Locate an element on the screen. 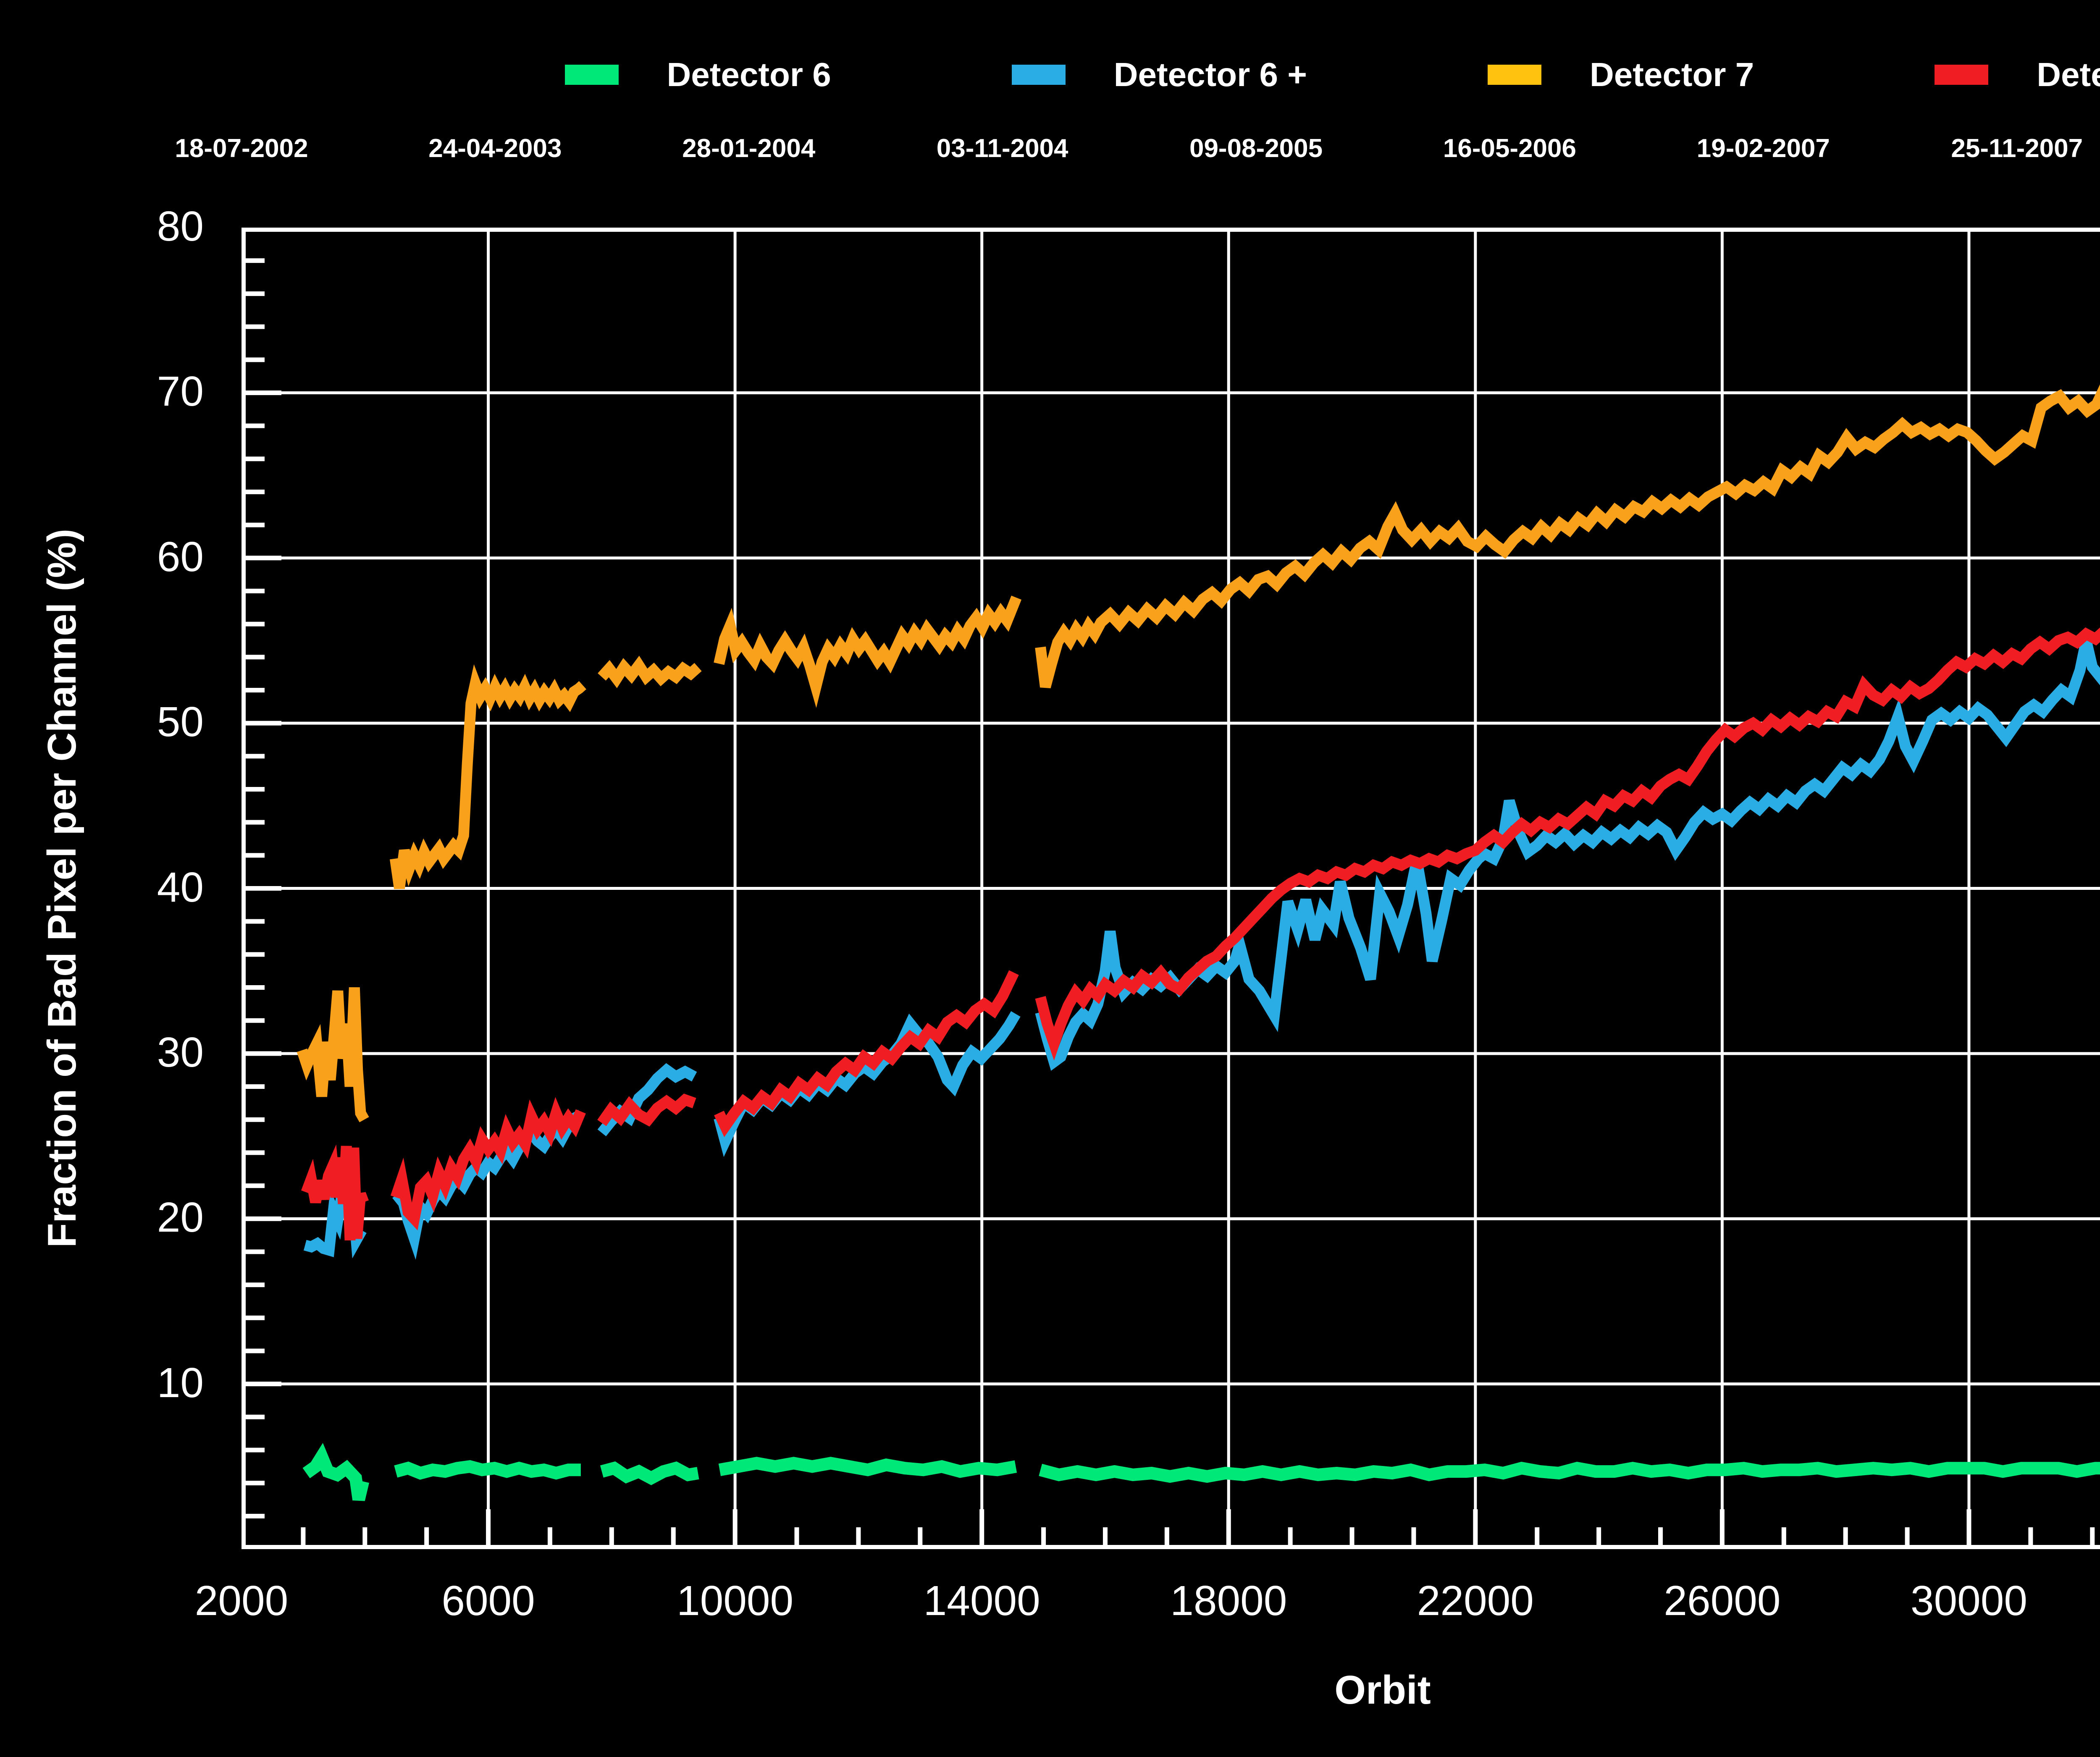  top-date-label: 16-05-2006 is located at coordinates (1510, 148).